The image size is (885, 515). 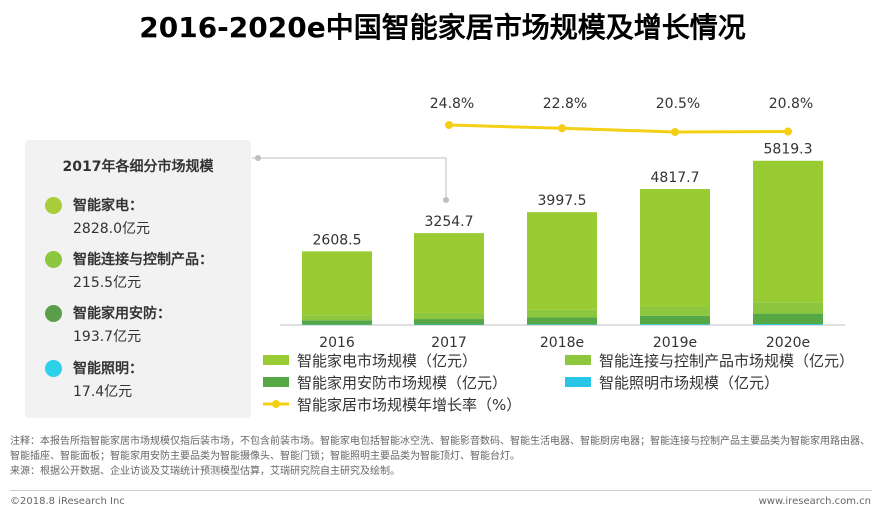 What do you see at coordinates (143, 260) in the screenshot?
I see `breakdown-item-name: 智能连接与控制产品：` at bounding box center [143, 260].